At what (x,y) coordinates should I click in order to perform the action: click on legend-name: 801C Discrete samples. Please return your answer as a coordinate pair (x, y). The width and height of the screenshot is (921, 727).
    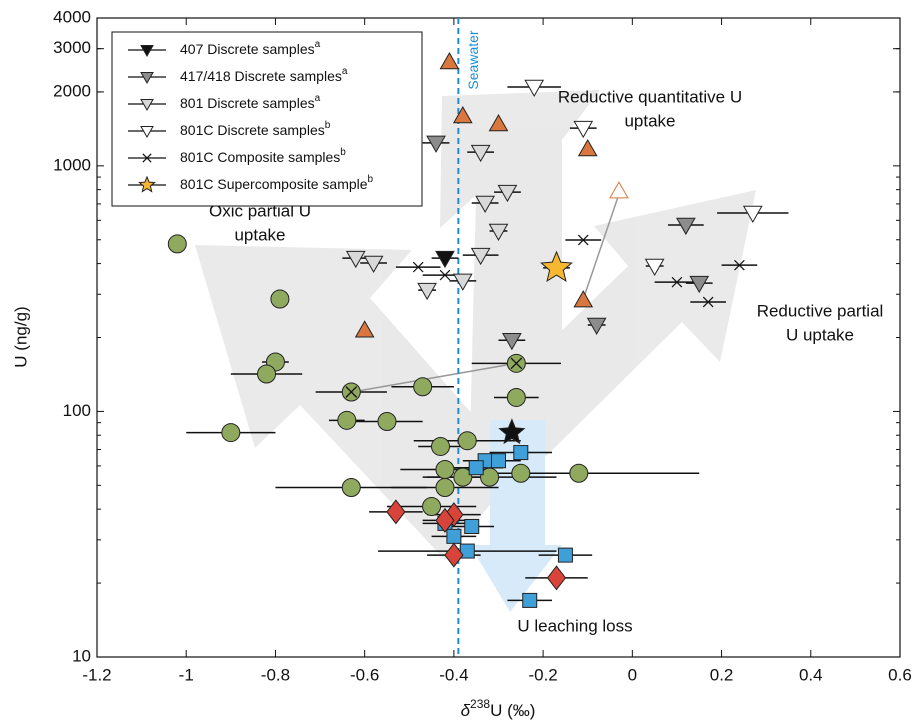
    Looking at the image, I should click on (252, 130).